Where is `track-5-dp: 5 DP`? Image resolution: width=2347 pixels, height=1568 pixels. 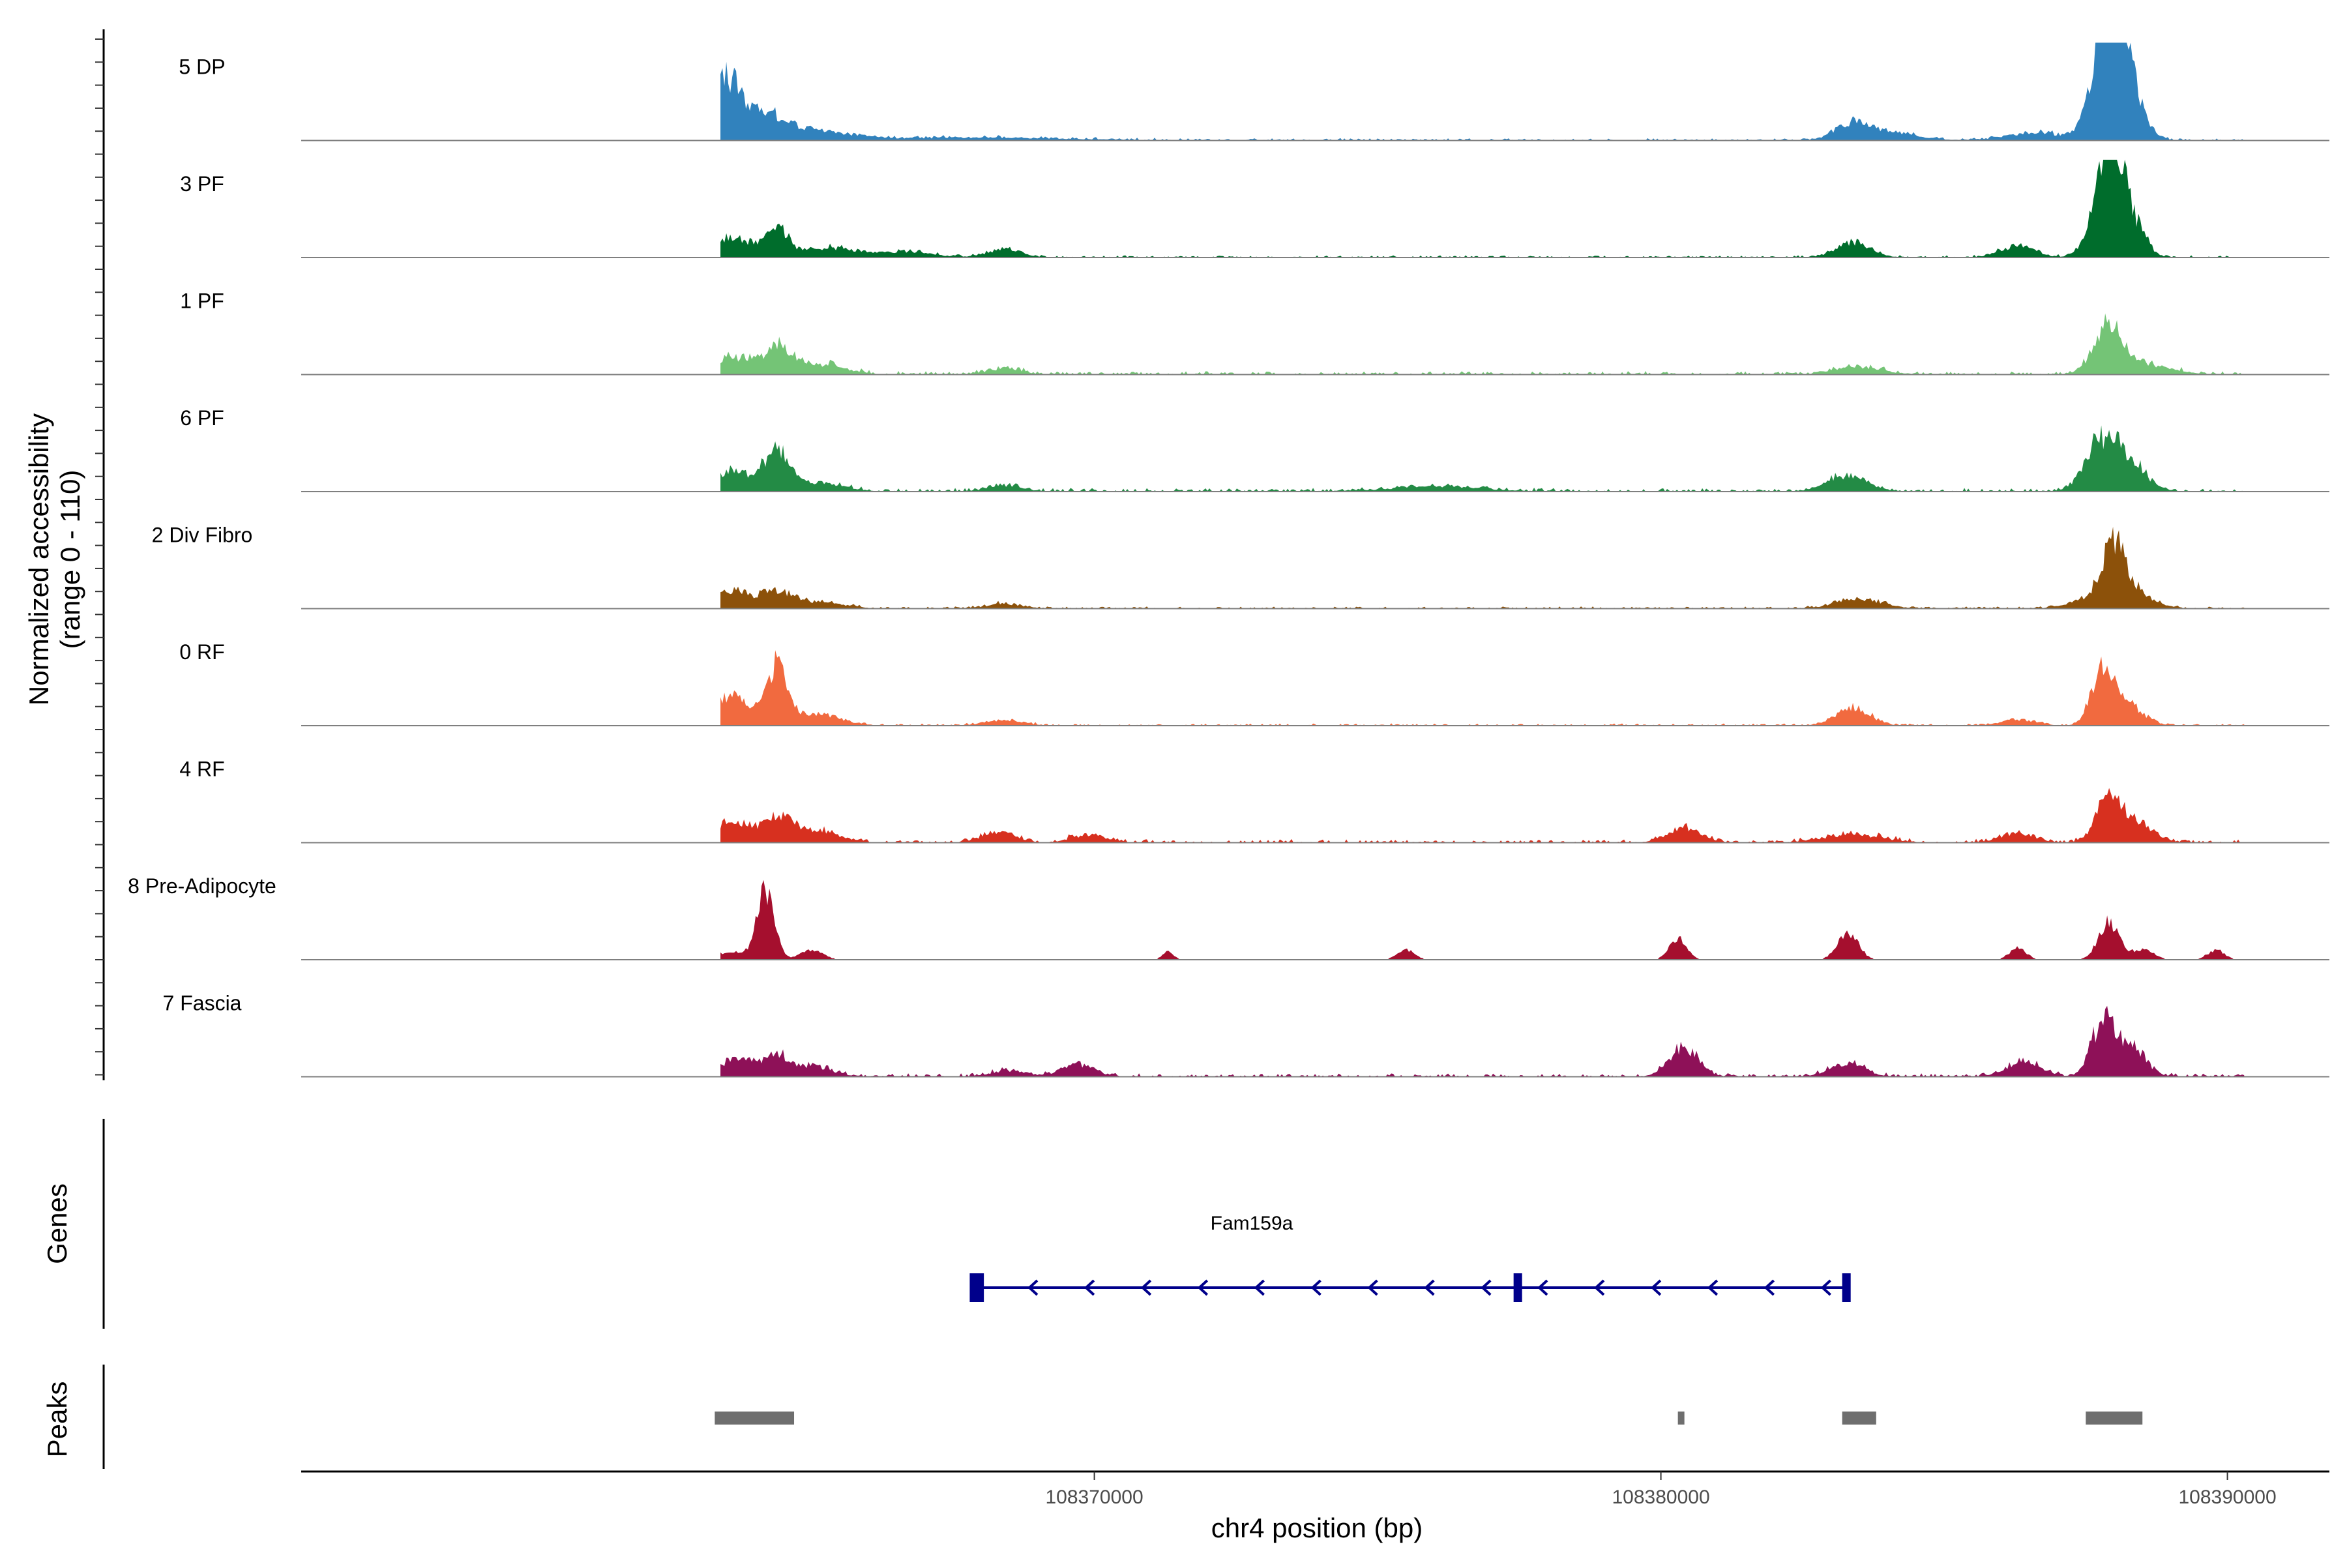
track-5-dp: 5 DP is located at coordinates (1254, 92).